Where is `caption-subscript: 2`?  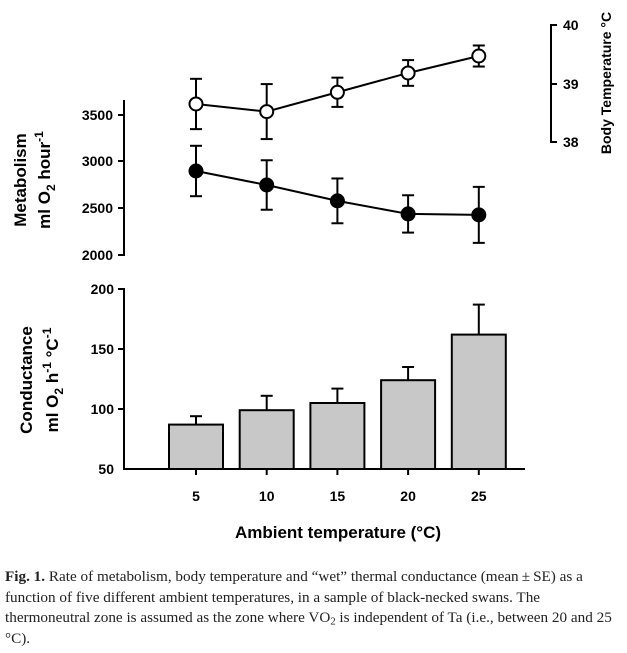 caption-subscript: 2 is located at coordinates (333, 622).